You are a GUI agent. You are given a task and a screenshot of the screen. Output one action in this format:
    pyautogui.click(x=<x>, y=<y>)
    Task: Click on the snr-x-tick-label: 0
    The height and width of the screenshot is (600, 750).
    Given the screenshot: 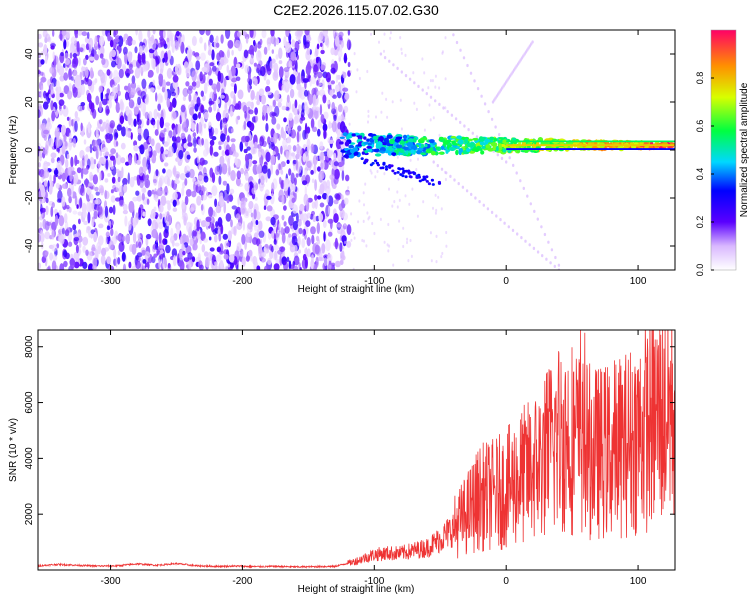 What is the action you would take?
    pyautogui.click(x=506, y=581)
    